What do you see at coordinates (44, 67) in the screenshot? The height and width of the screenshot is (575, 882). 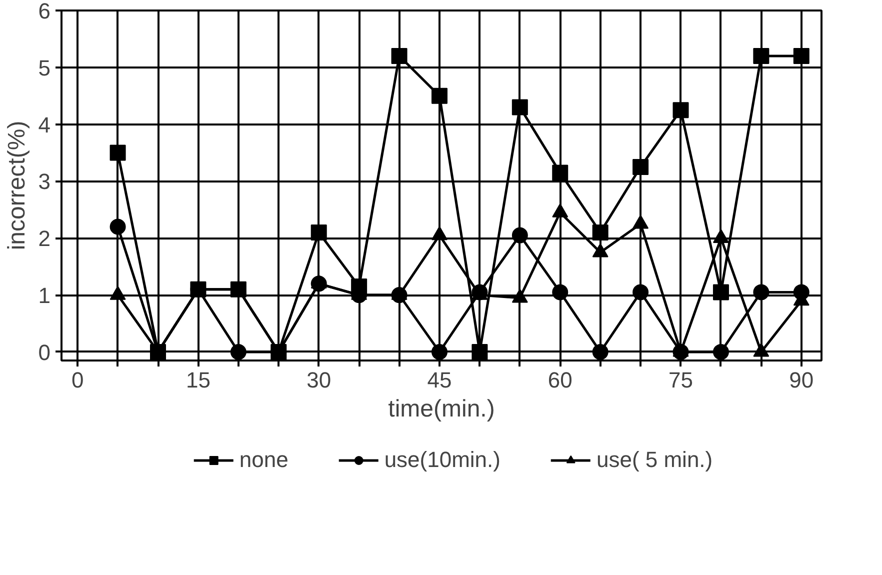 I see `y-tick-label: 5` at bounding box center [44, 67].